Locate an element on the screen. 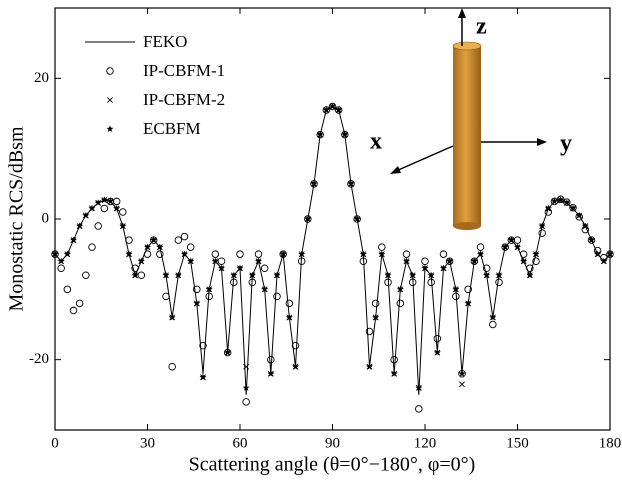 Image resolution: width=622 pixels, height=487 pixels. x-tick-label: 60 is located at coordinates (240, 443).